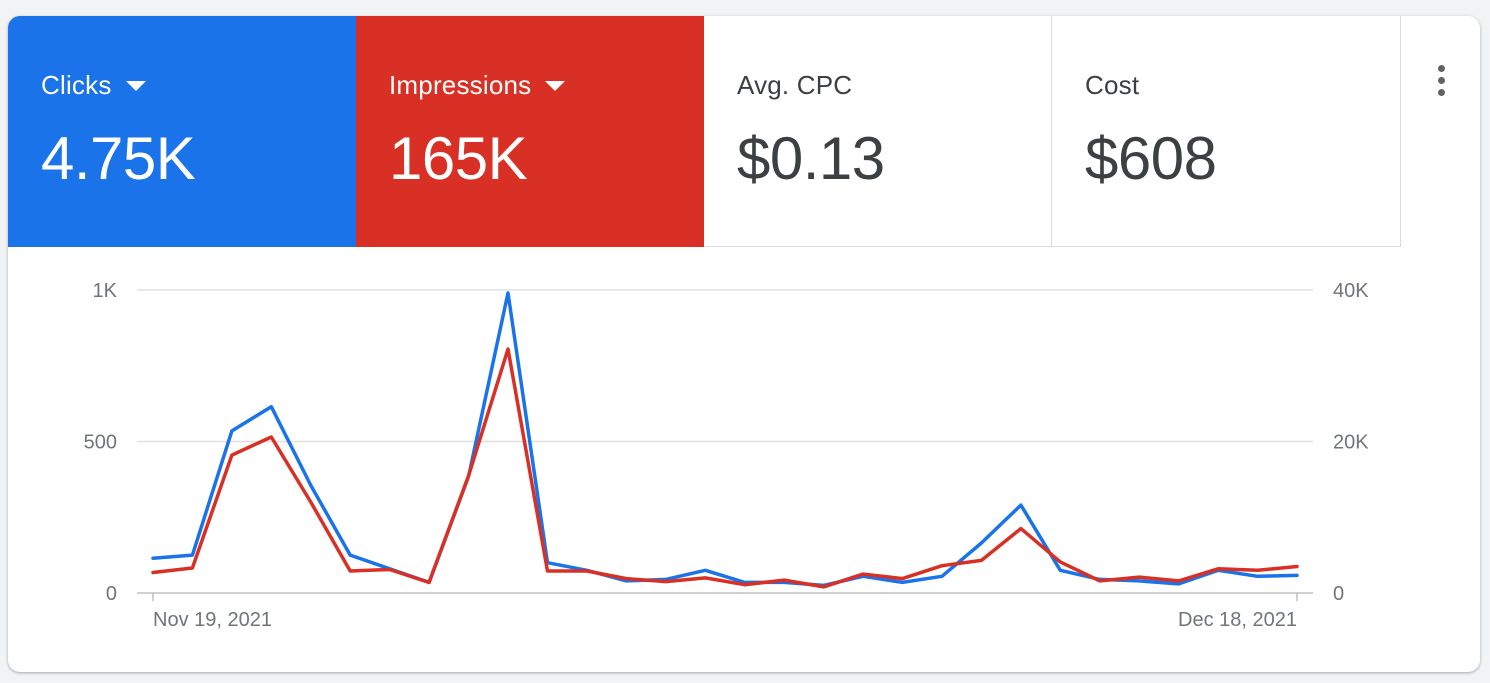 The image size is (1490, 683). What do you see at coordinates (118, 158) in the screenshot?
I see `metric-value-clicks: 4.75K` at bounding box center [118, 158].